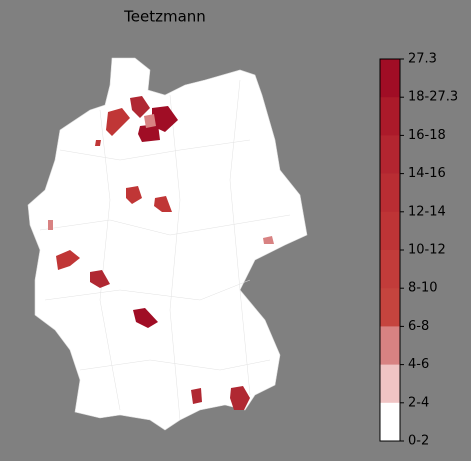 This screenshot has height=461, width=471. Describe the element at coordinates (164, 17) in the screenshot. I see `map-title: Teetzmann` at that location.